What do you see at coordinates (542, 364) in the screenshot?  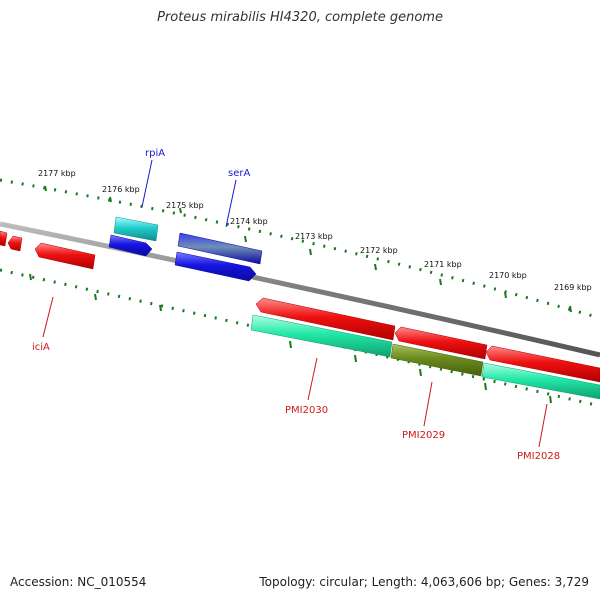 I see `gene-red-right` at bounding box center [542, 364].